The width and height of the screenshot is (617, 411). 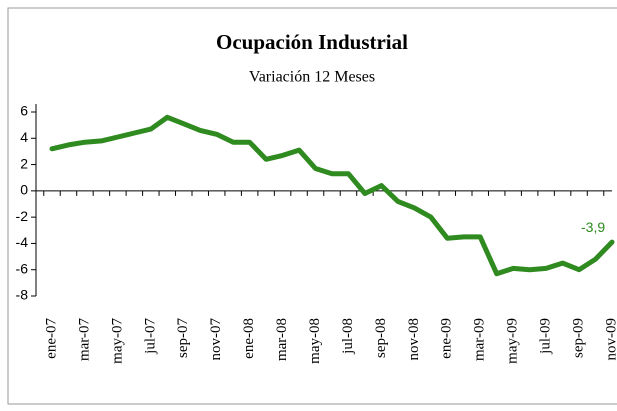 What do you see at coordinates (282, 339) in the screenshot?
I see `x-tick-label: mar-08` at bounding box center [282, 339].